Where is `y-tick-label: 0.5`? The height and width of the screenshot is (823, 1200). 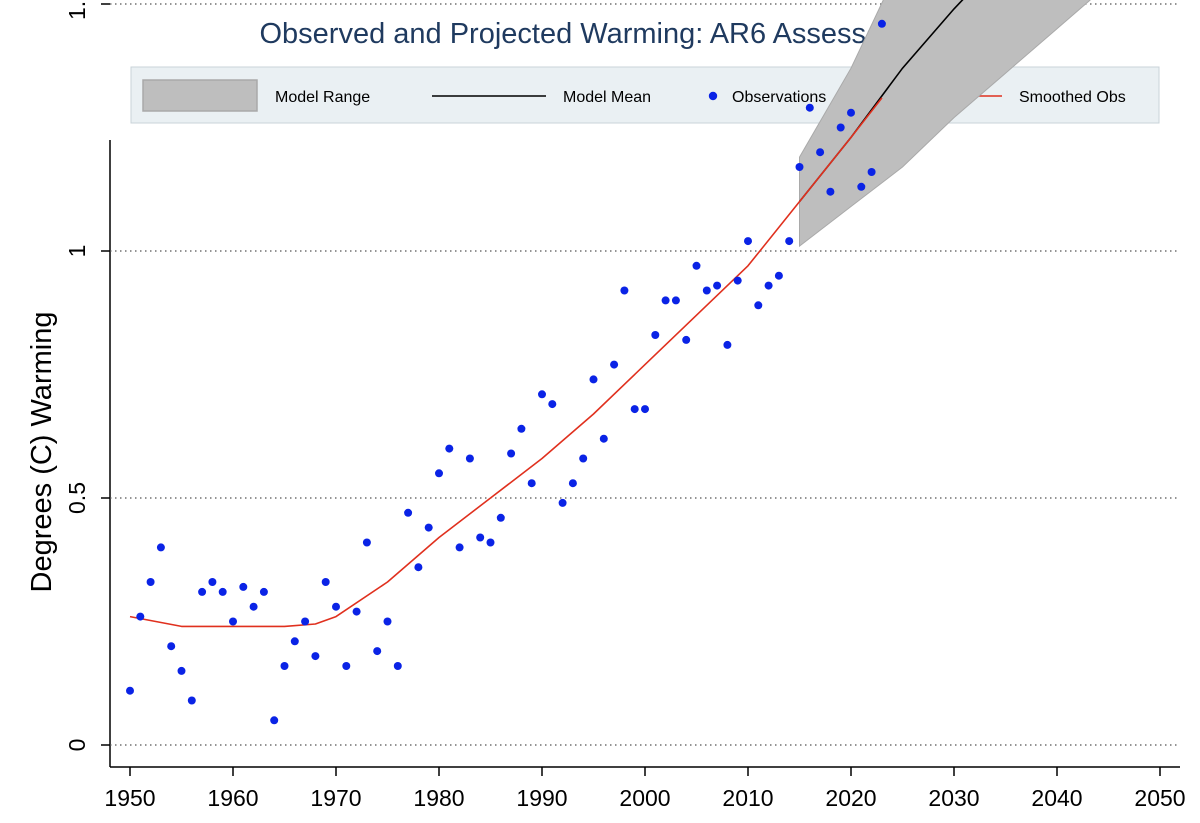
y-tick-label: 0.5 is located at coordinates (77, 498).